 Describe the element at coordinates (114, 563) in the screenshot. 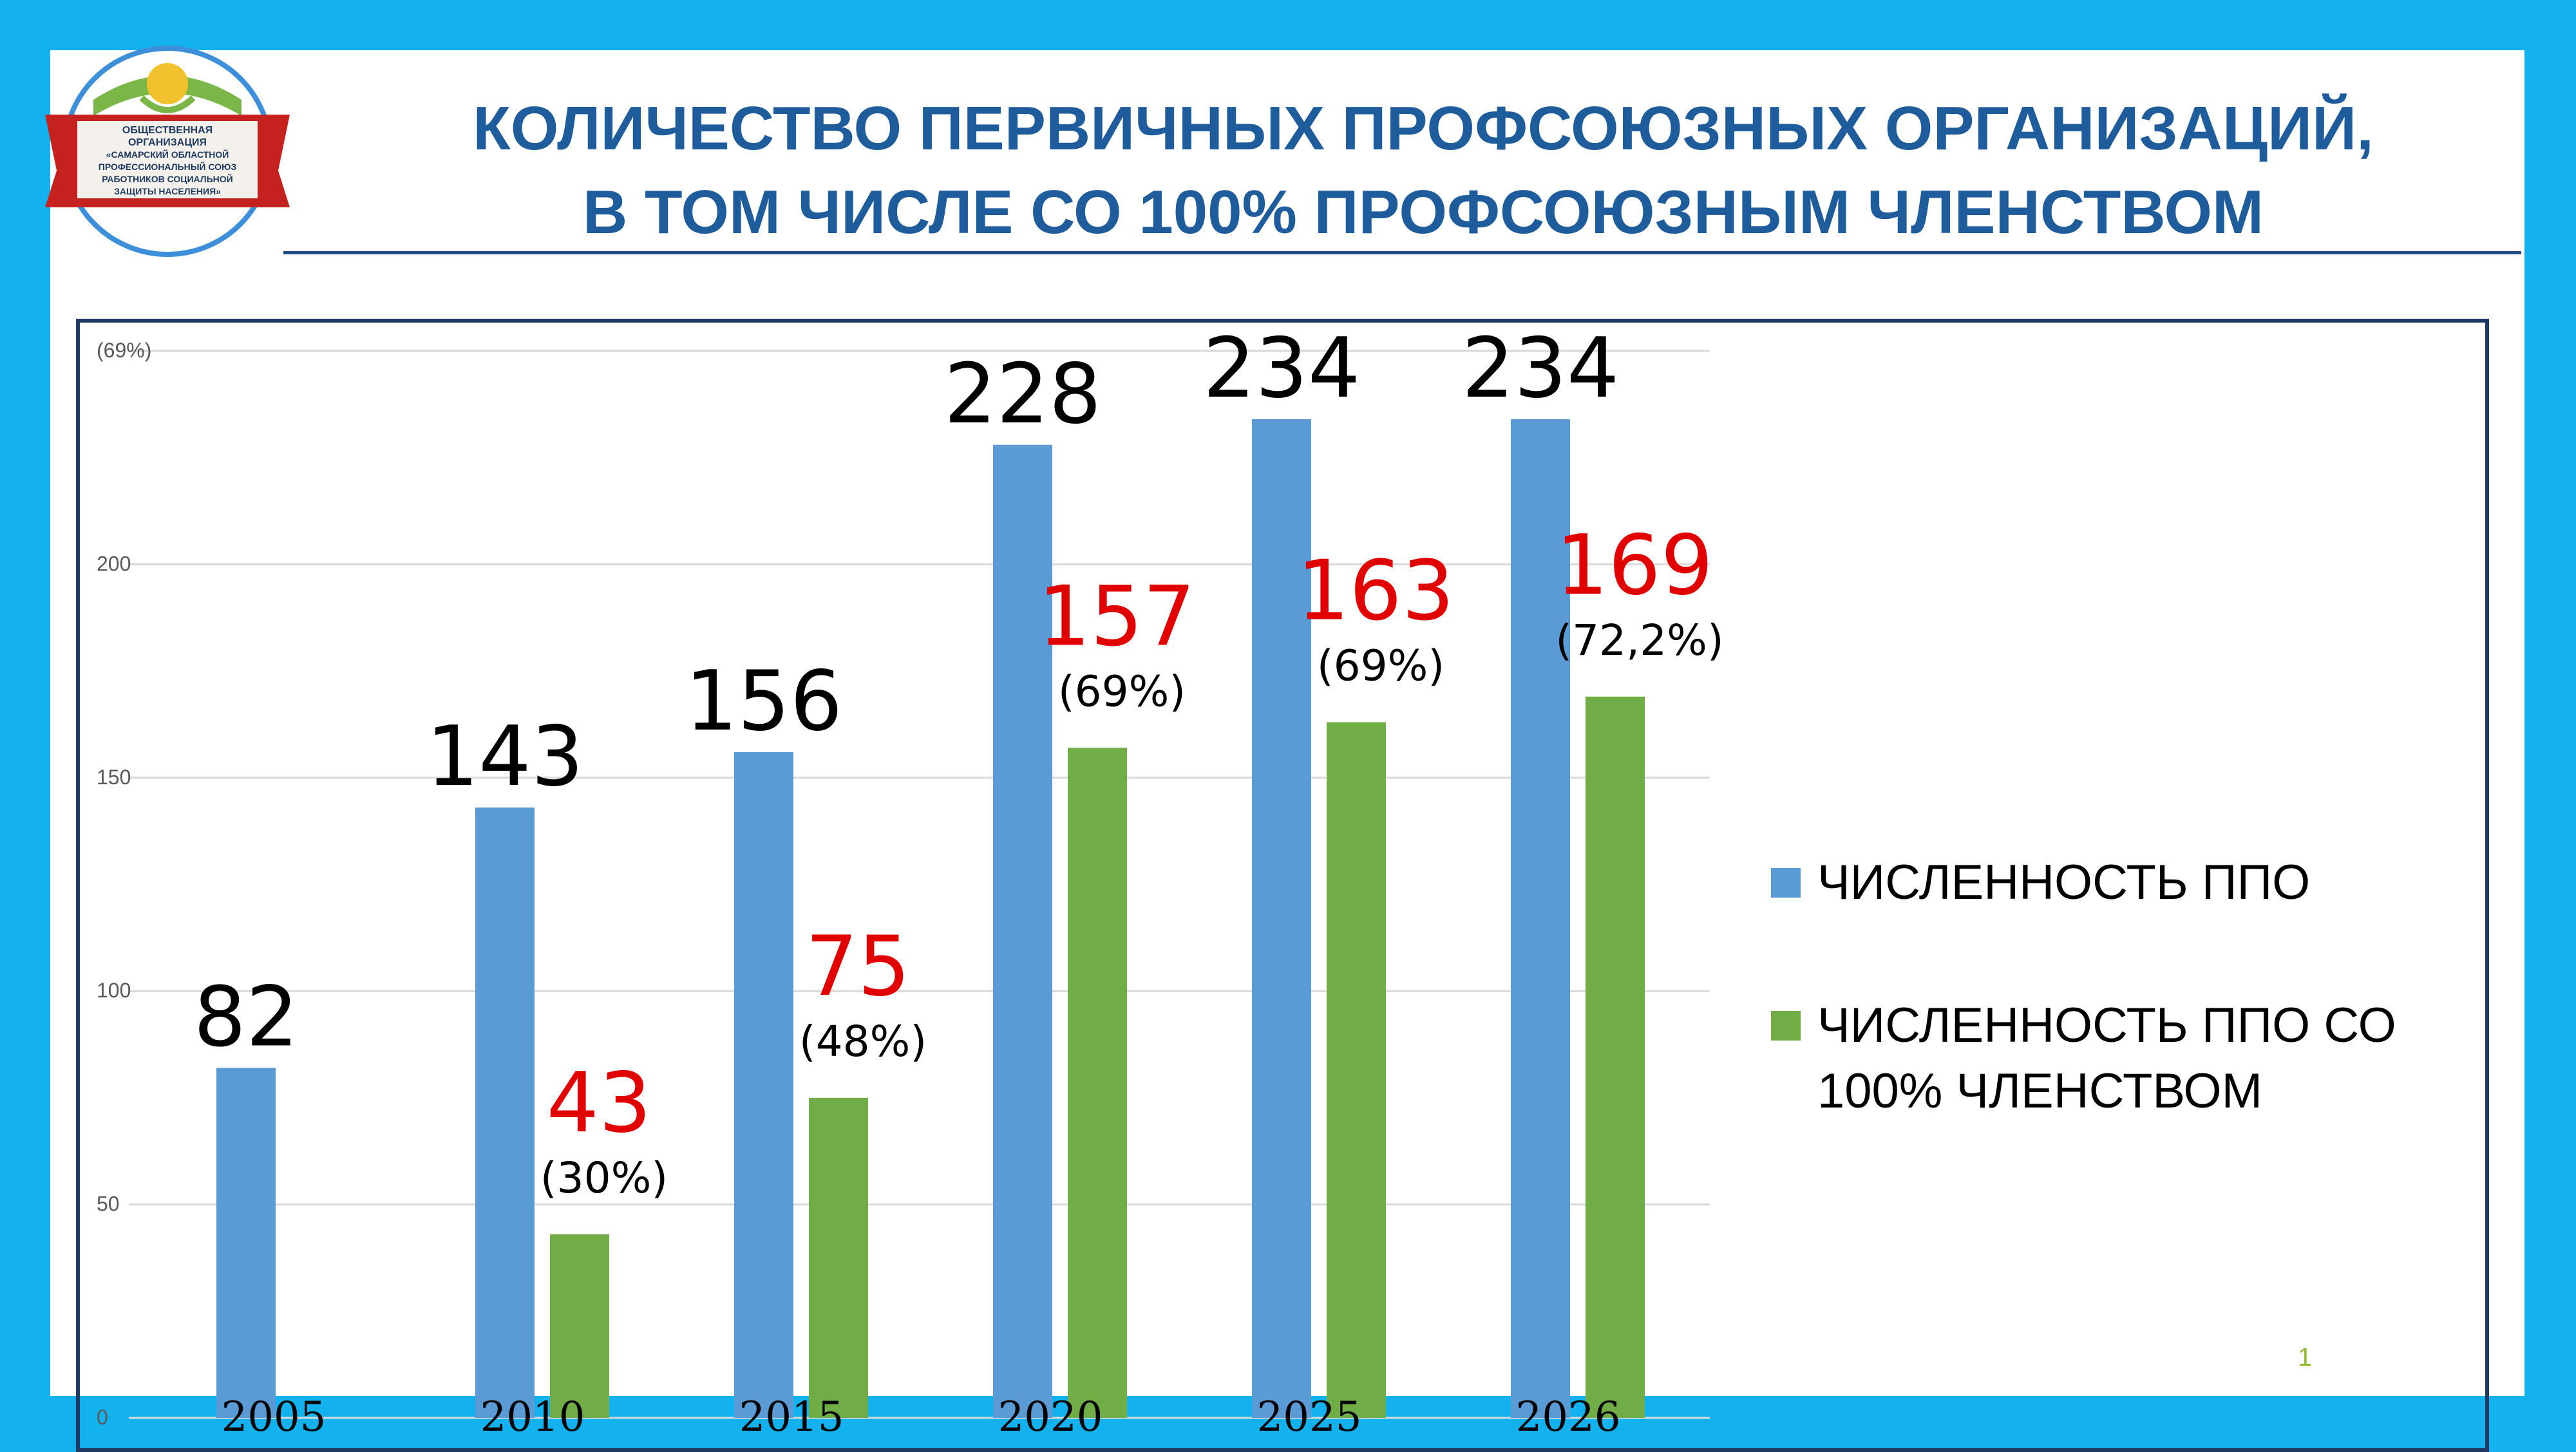

I see `y-tick-label: 200` at that location.